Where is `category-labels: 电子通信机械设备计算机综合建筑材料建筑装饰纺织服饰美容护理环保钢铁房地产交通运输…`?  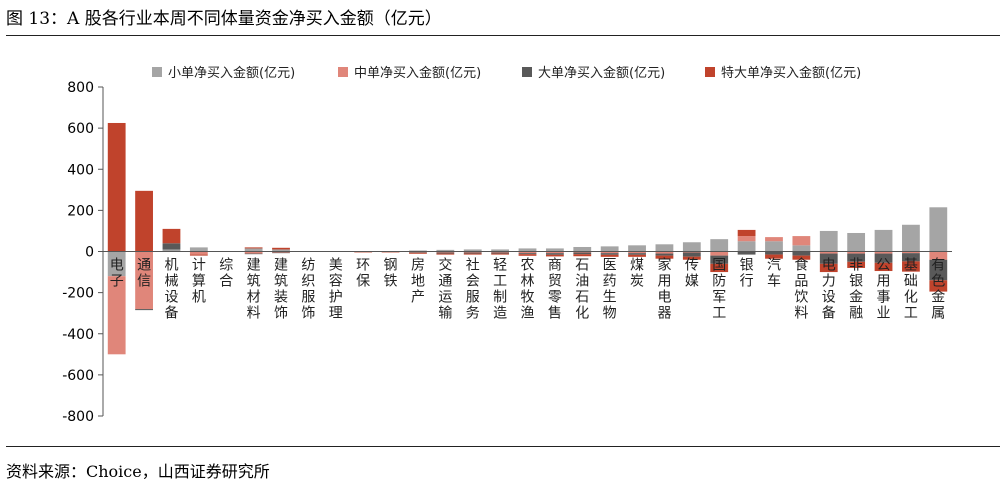 category-labels: 电子通信机械设备计算机综合建筑材料建筑装饰纺织服饰美容护理环保钢铁房地产交通运输… is located at coordinates (528, 289).